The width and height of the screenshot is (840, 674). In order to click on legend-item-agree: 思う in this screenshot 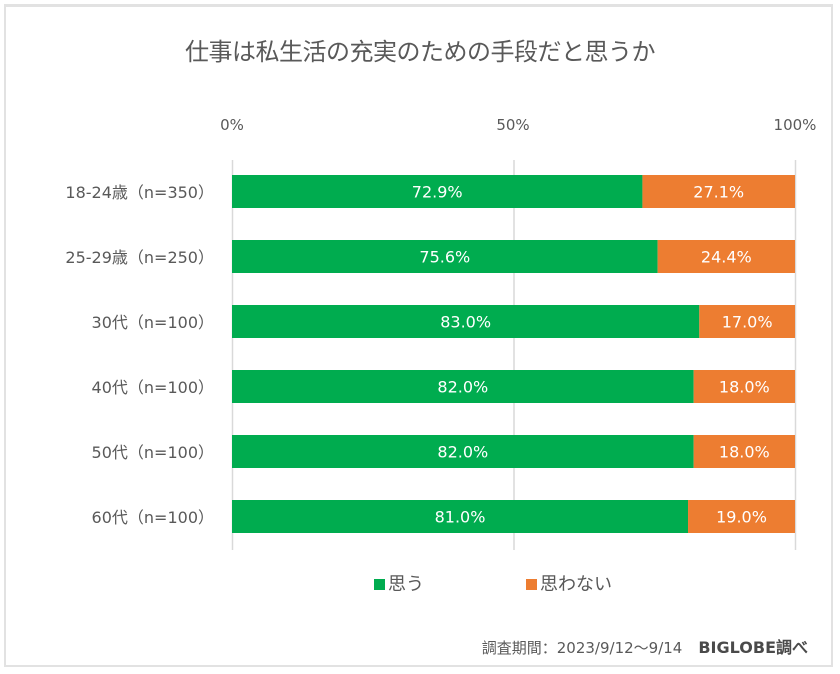, I will do `click(399, 583)`.